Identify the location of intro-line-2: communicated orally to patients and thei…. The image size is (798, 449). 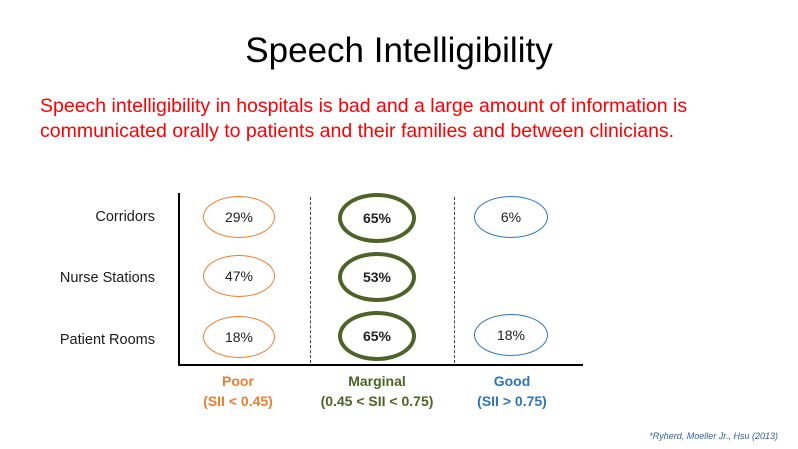
(357, 131).